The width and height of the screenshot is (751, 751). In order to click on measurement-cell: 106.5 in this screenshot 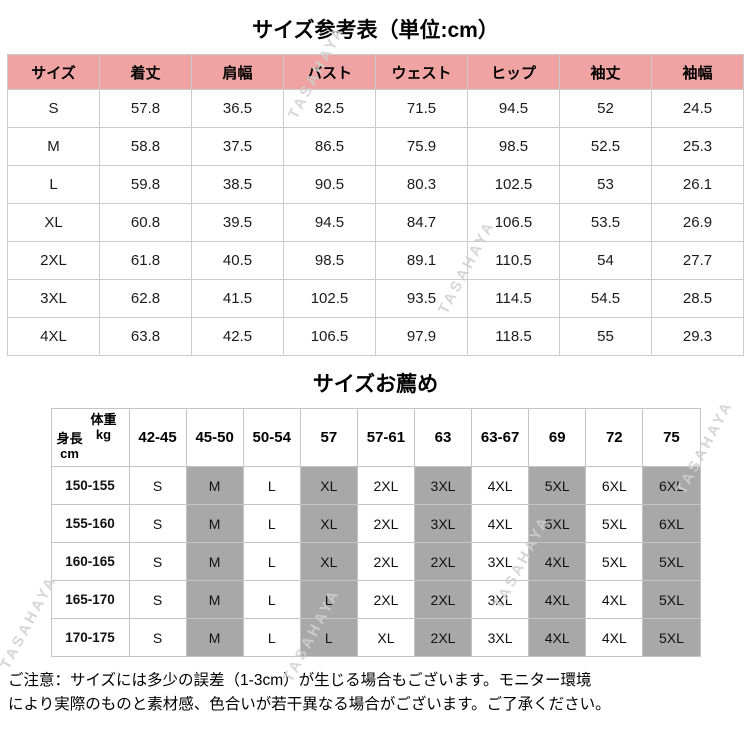, I will do `click(513, 222)`.